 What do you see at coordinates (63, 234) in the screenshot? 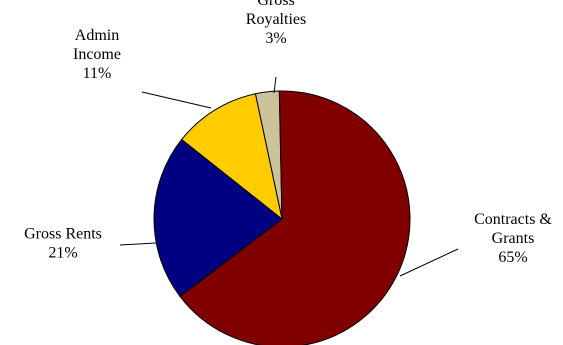
I see `slice-label-line: Gross Rents` at bounding box center [63, 234].